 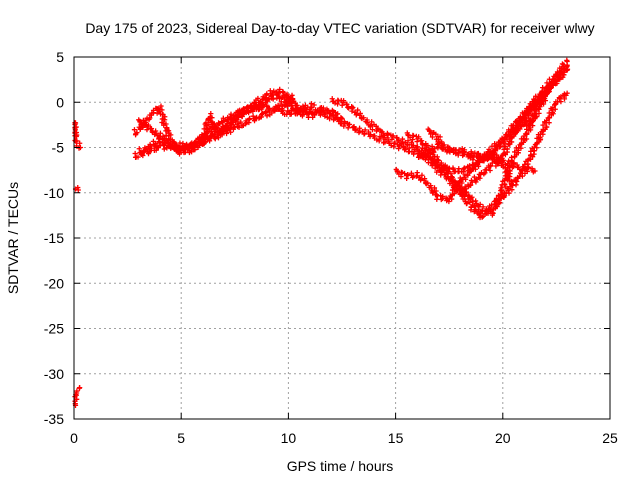 What do you see at coordinates (289, 438) in the screenshot?
I see `x-tick-label: 10` at bounding box center [289, 438].